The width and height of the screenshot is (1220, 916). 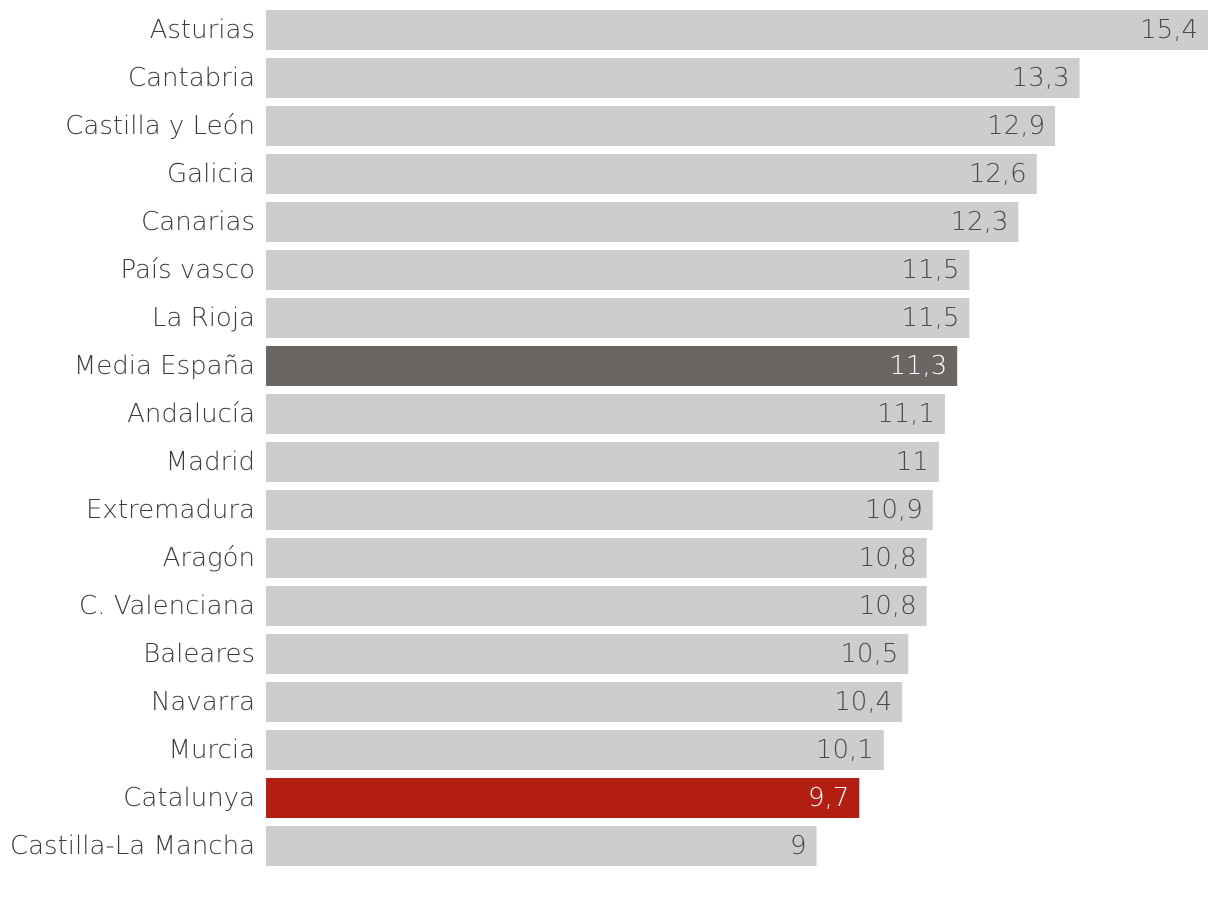 I want to click on category-label-asturias: Asturias, so click(x=202, y=30).